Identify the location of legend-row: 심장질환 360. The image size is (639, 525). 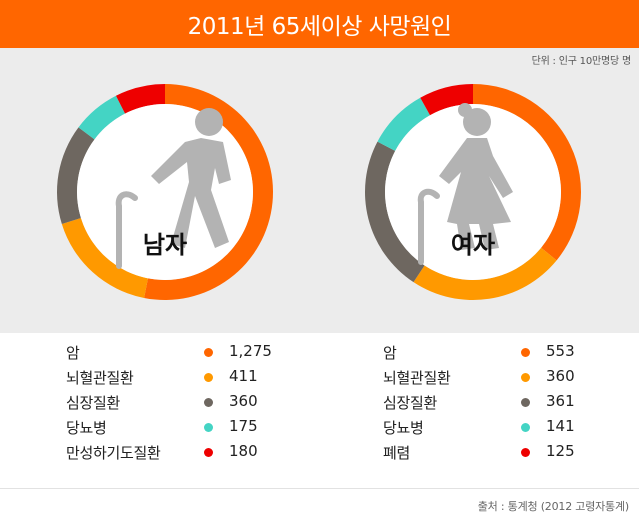
(181, 404).